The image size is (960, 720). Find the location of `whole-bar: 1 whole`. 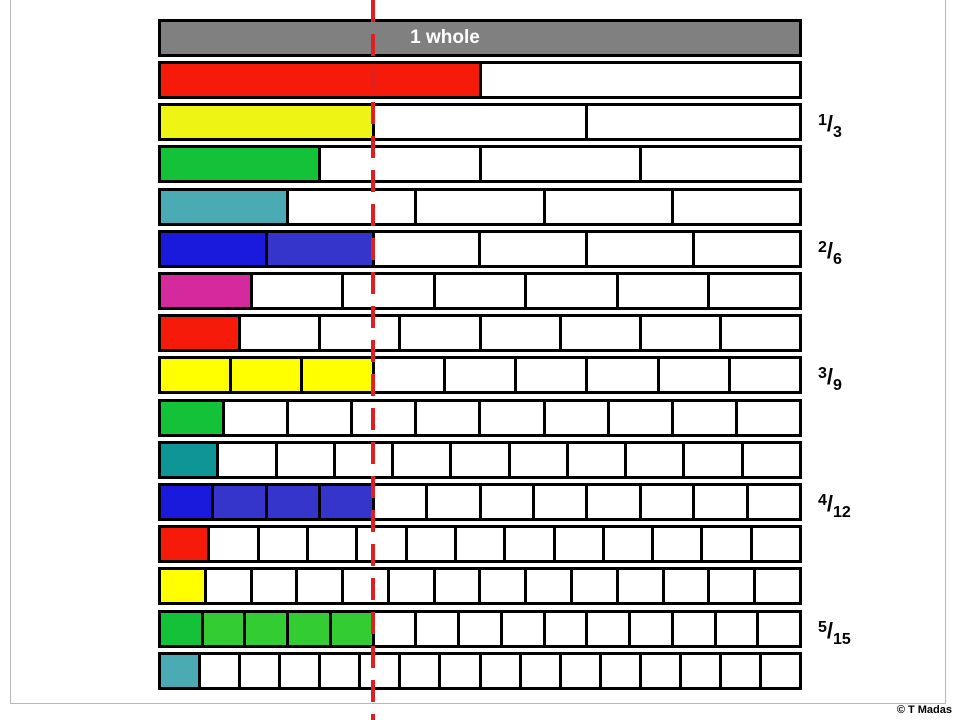

whole-bar: 1 whole is located at coordinates (480, 38).